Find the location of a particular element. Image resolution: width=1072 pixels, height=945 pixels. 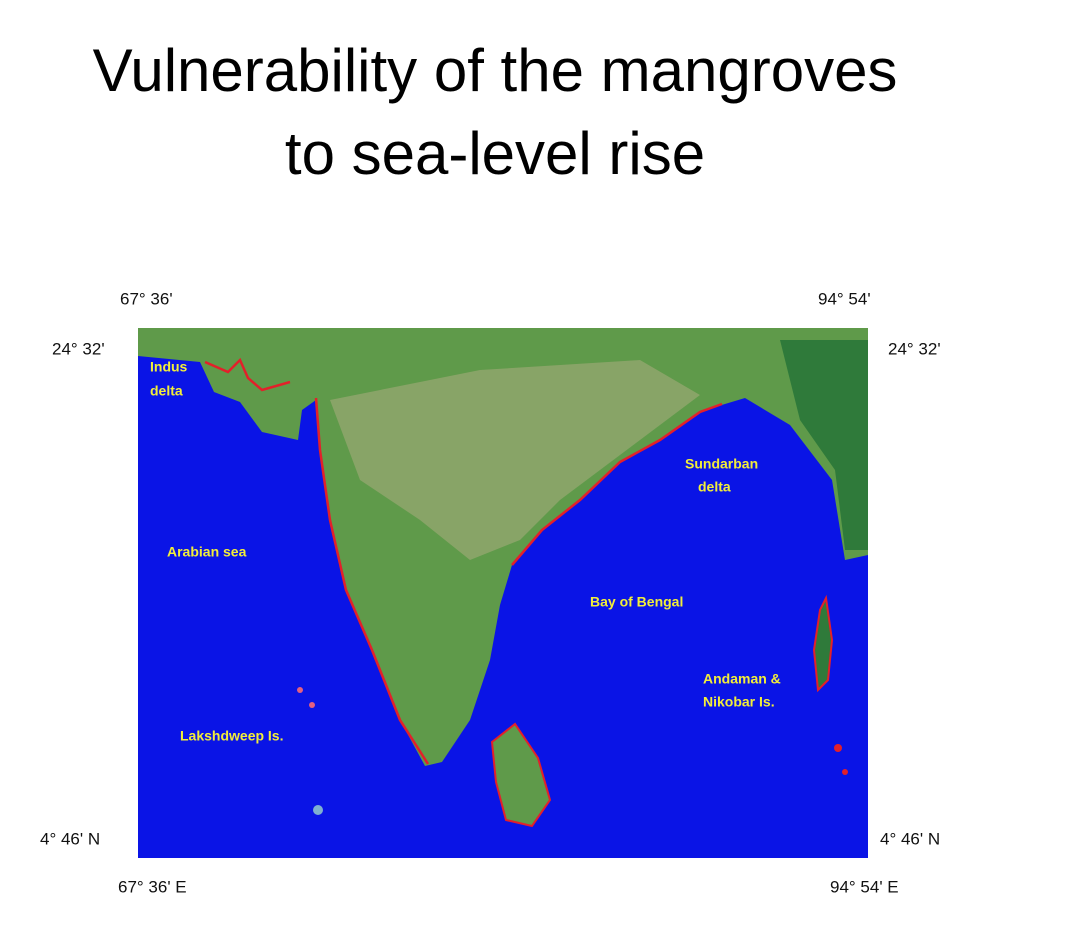

coord-label: 94° 54' is located at coordinates (844, 298).